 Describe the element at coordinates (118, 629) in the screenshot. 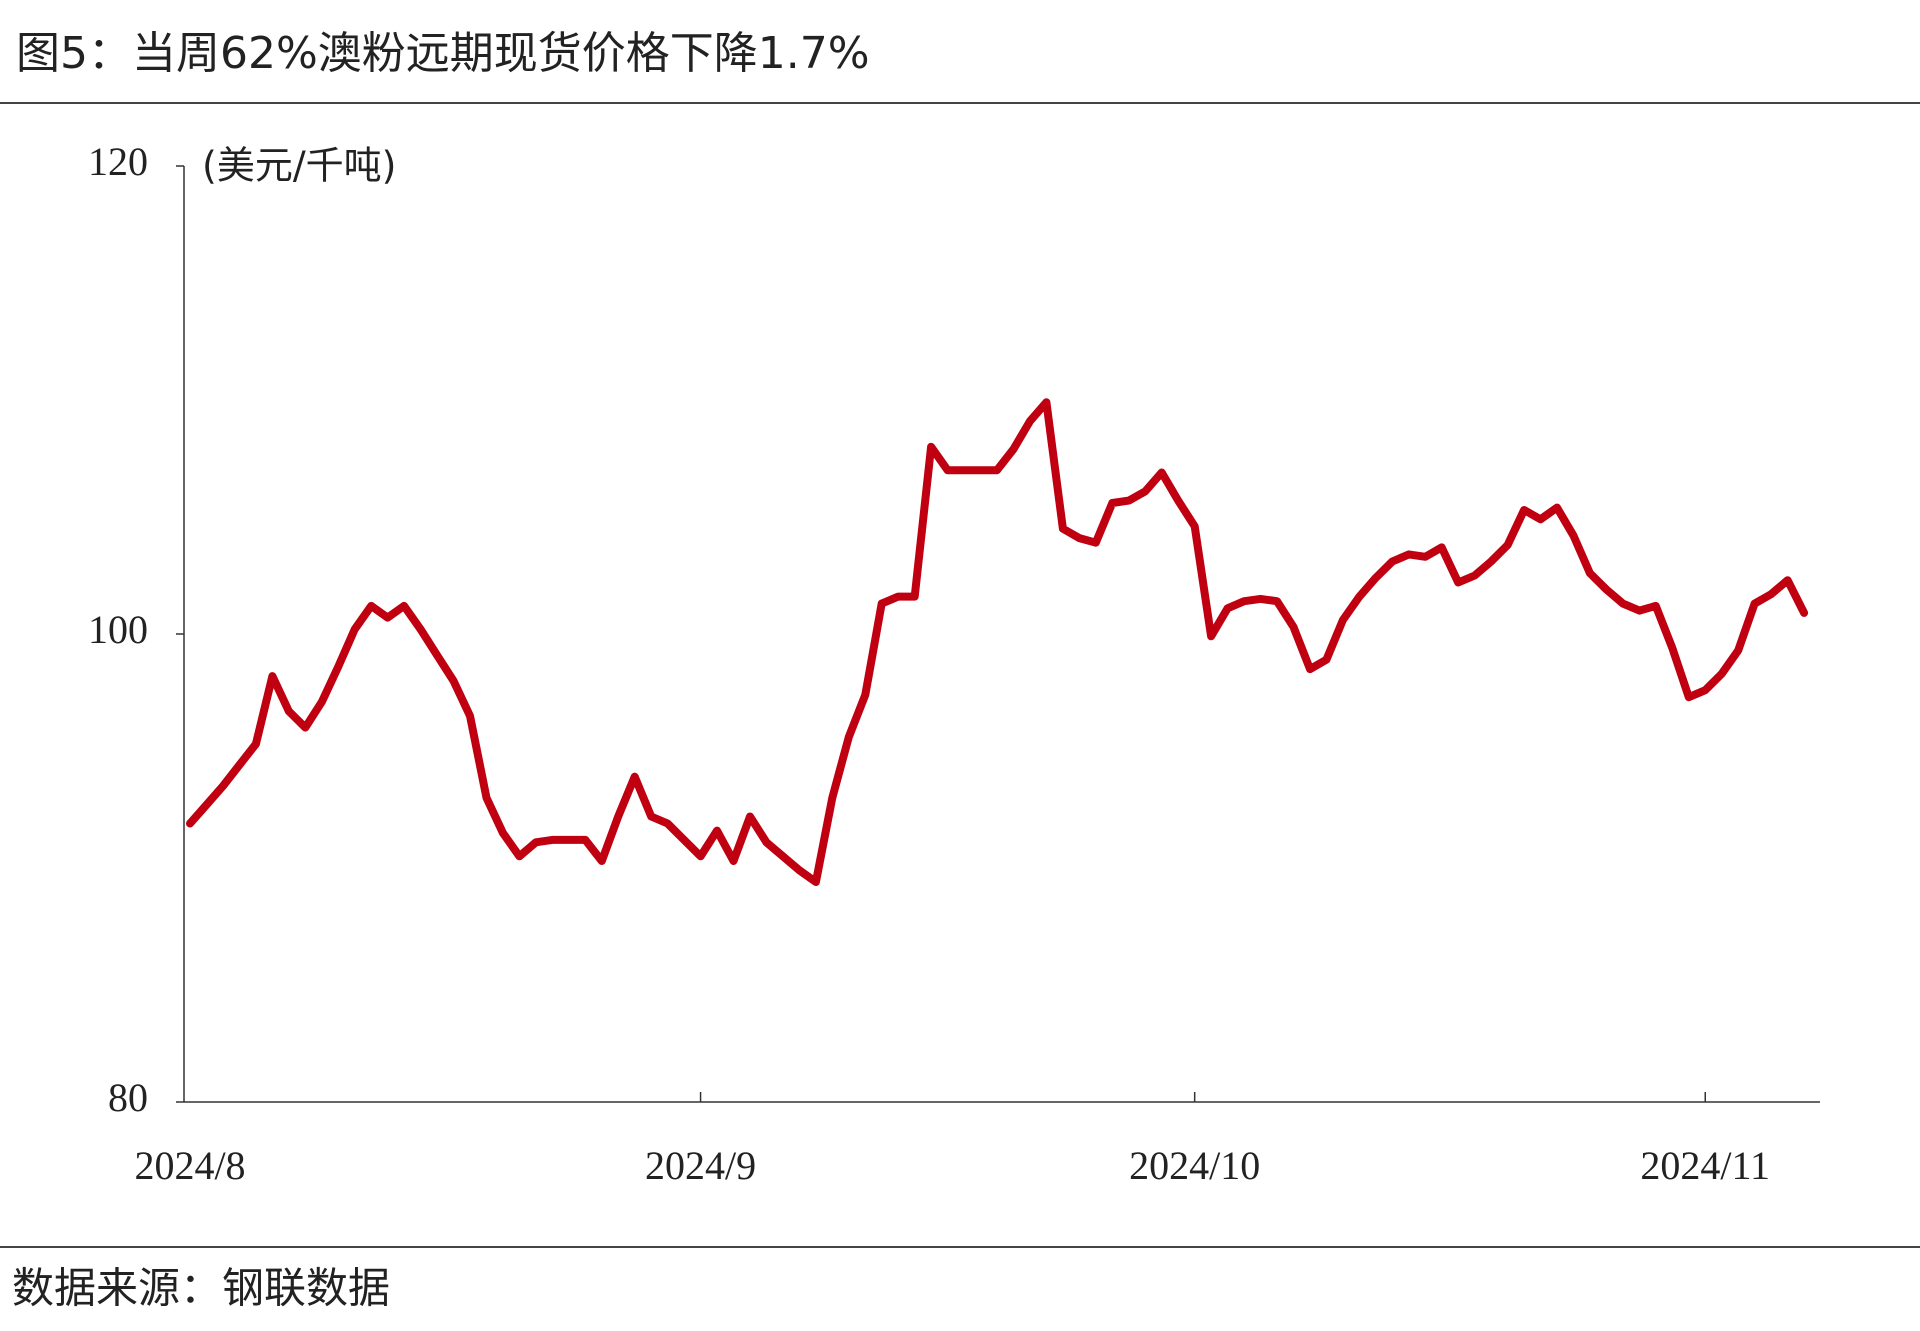

I see `y-tick-label: 100` at that location.